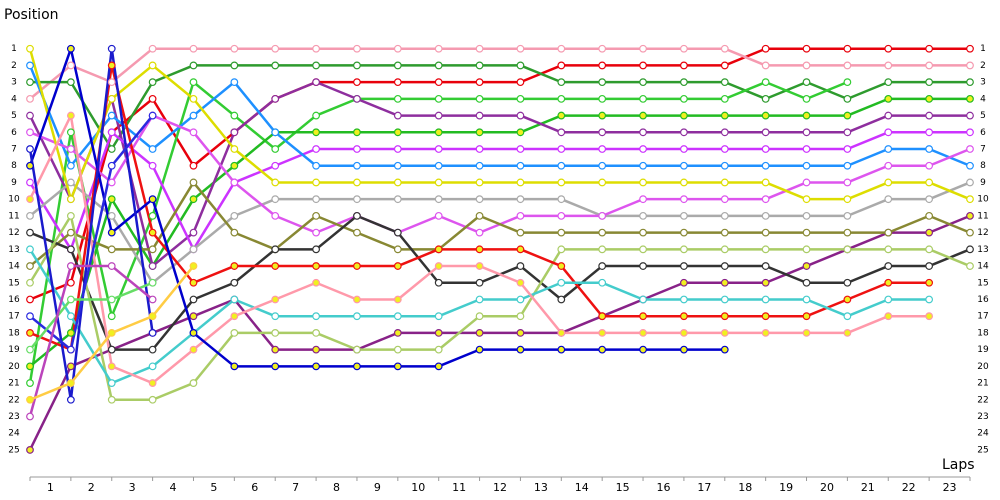 This screenshot has width=1000, height=500. What do you see at coordinates (983, 150) in the screenshot?
I see `y2-tick-label: 7` at bounding box center [983, 150].